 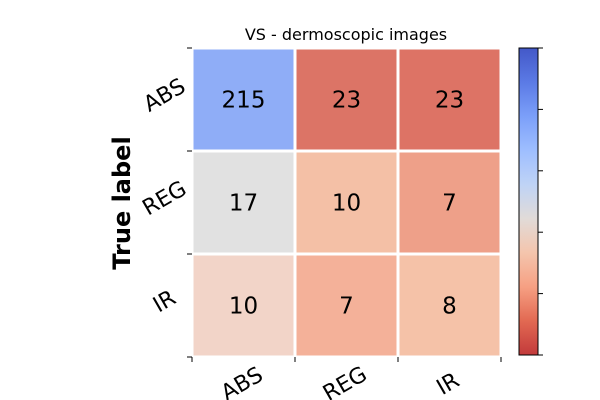 What do you see at coordinates (528, 201) in the screenshot?
I see `colorbar` at bounding box center [528, 201].